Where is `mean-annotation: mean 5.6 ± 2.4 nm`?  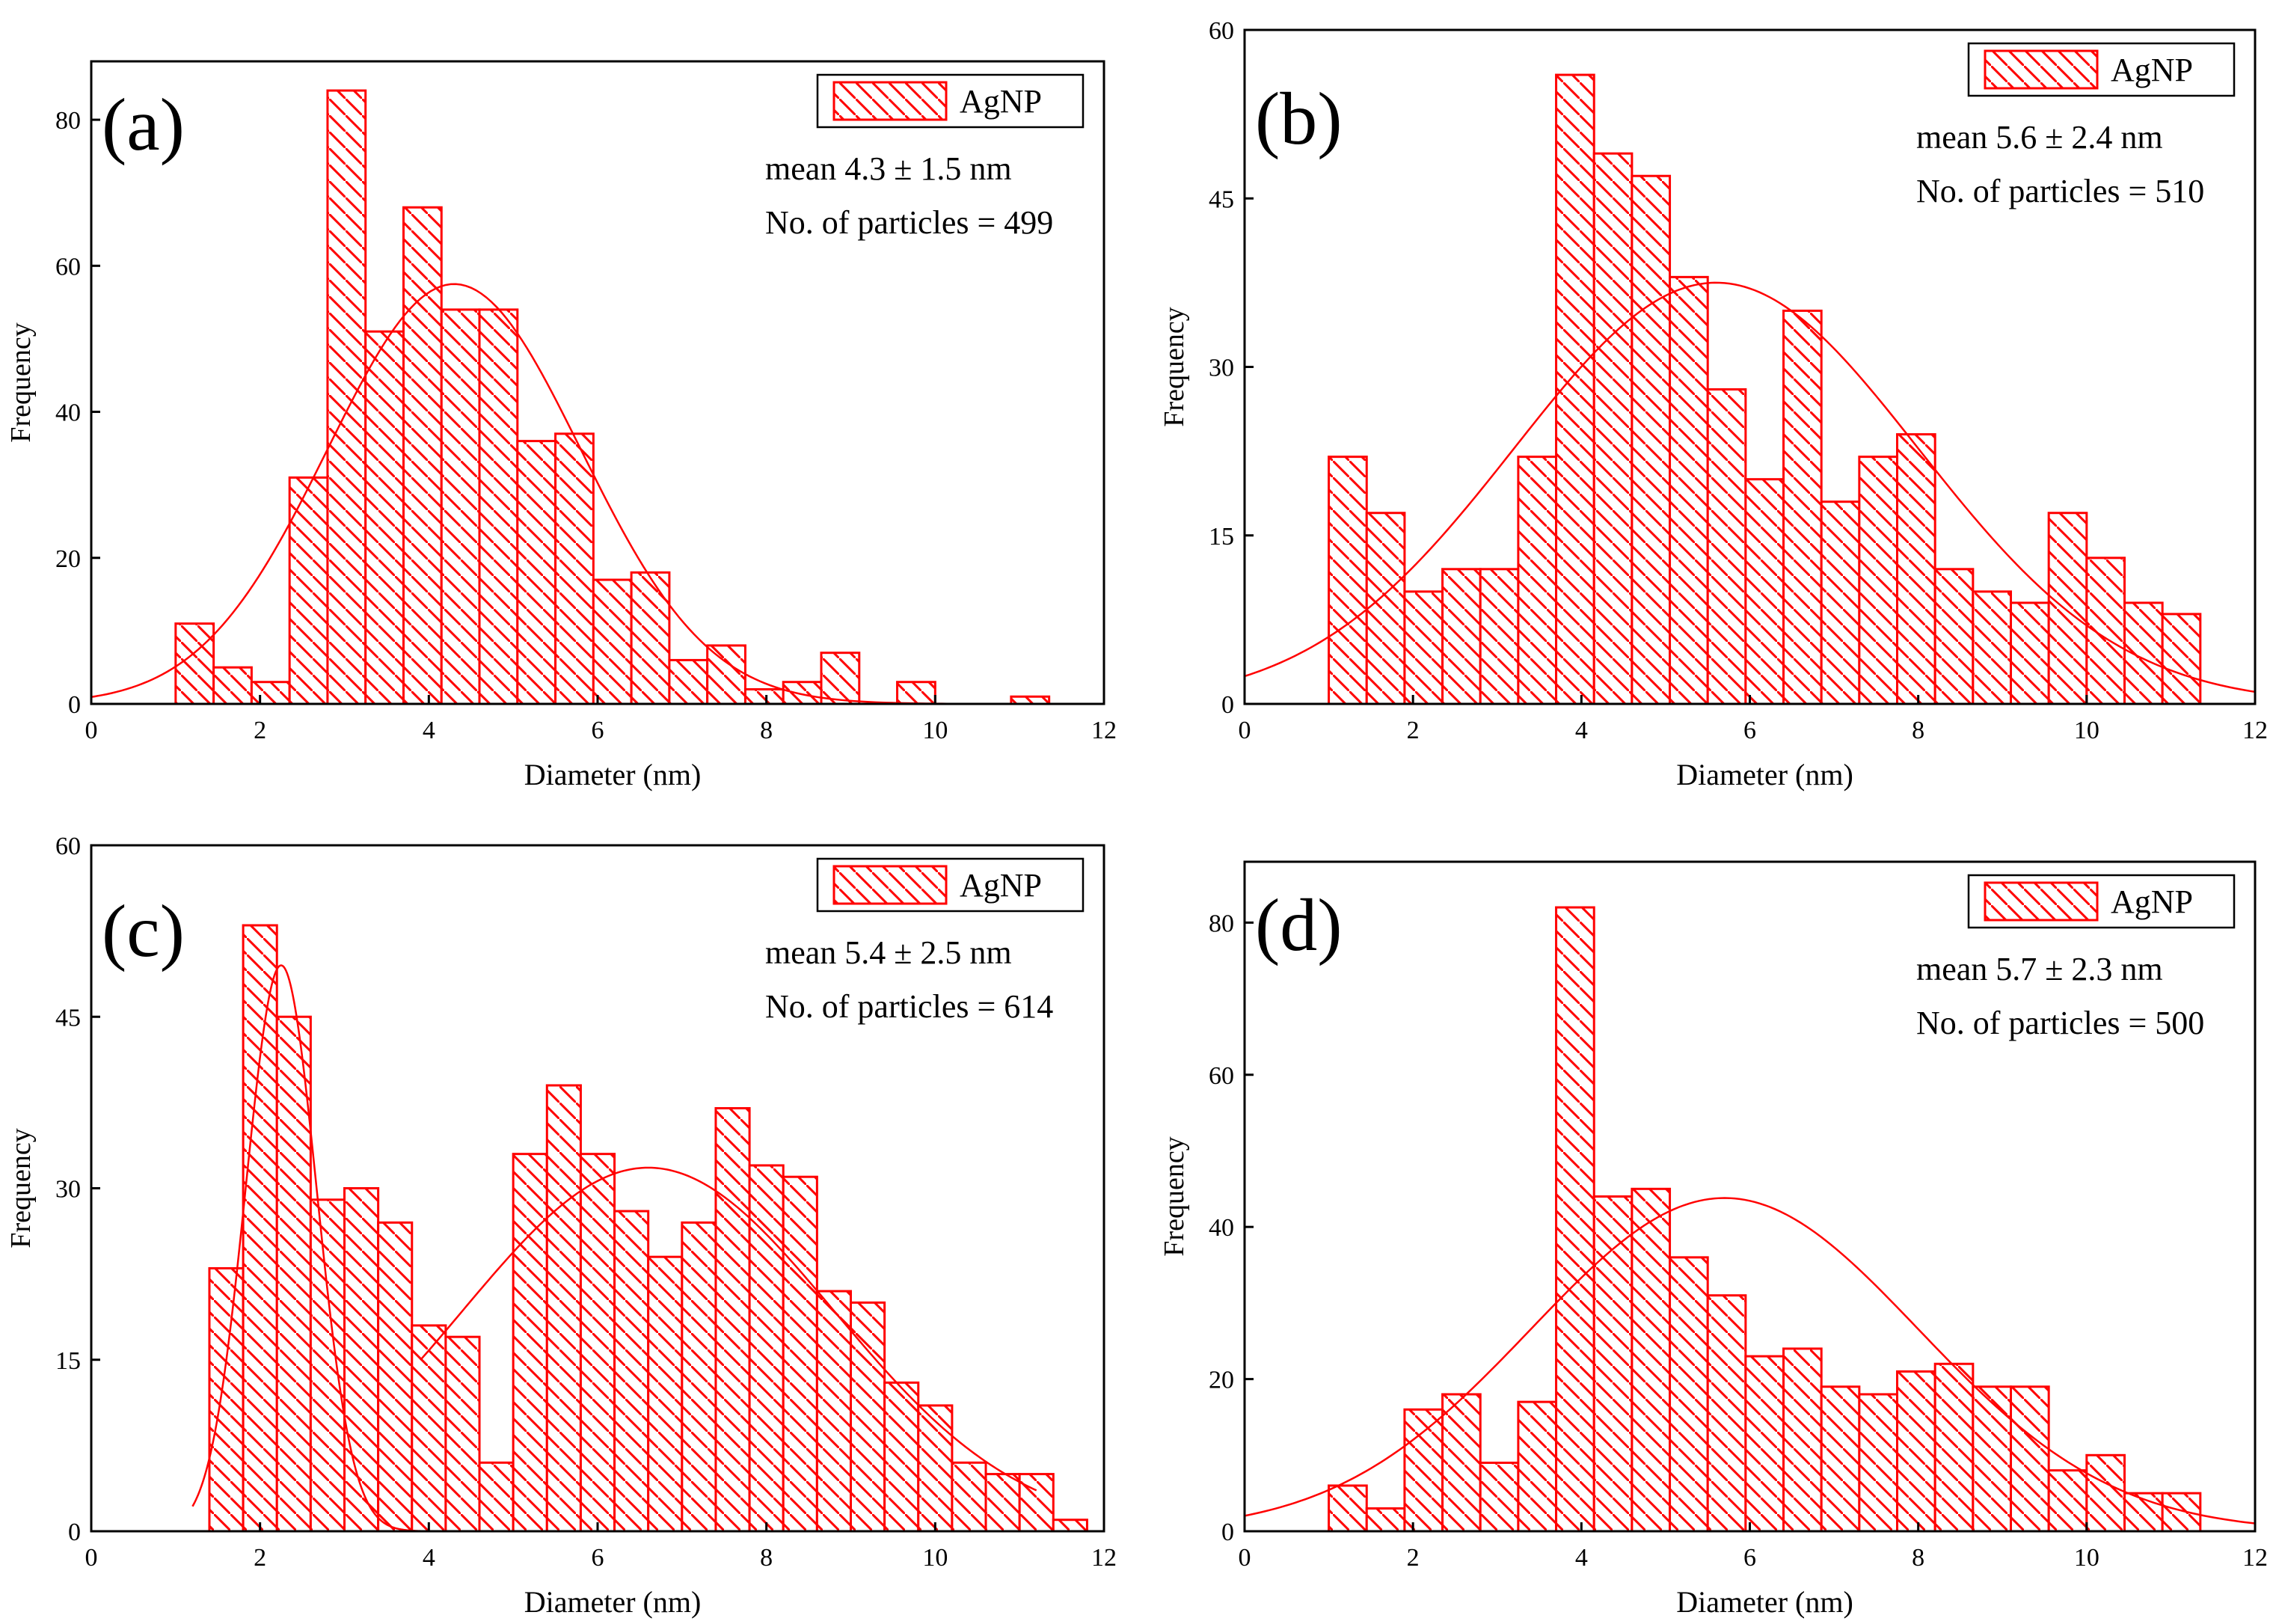 mean-annotation: mean 5.6 ± 2.4 nm is located at coordinates (2040, 137).